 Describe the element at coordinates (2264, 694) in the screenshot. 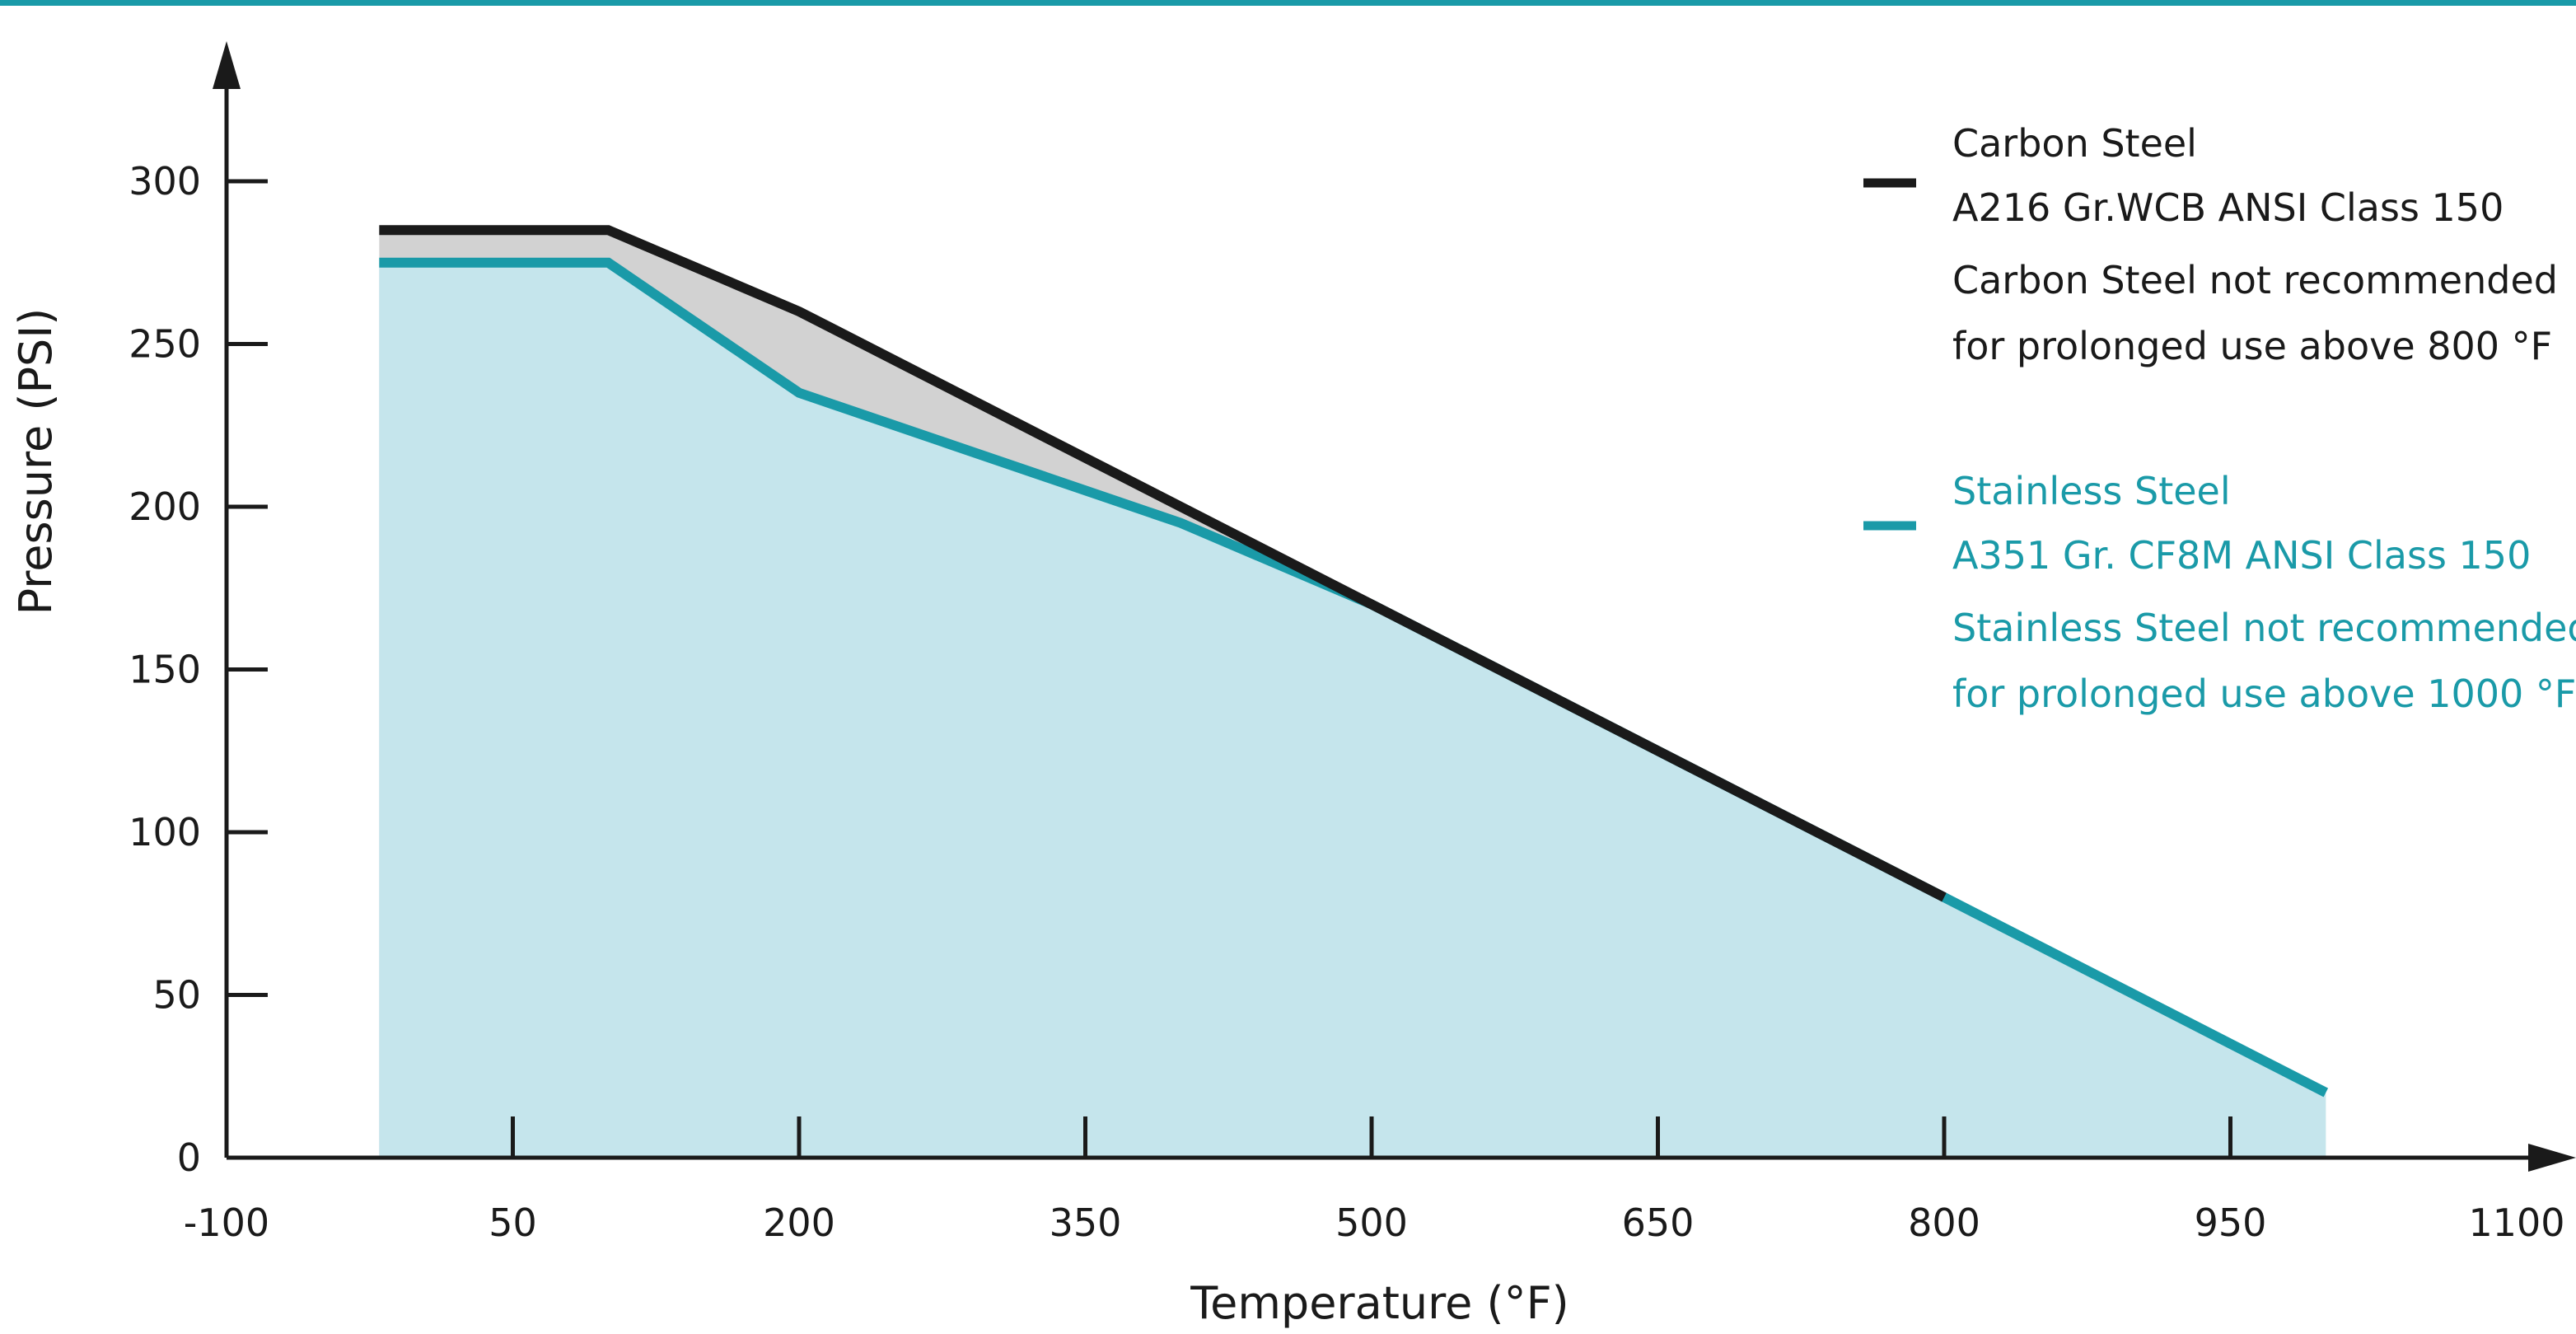

I see `legend-text-line: for prolonged use above 1000 °F` at that location.